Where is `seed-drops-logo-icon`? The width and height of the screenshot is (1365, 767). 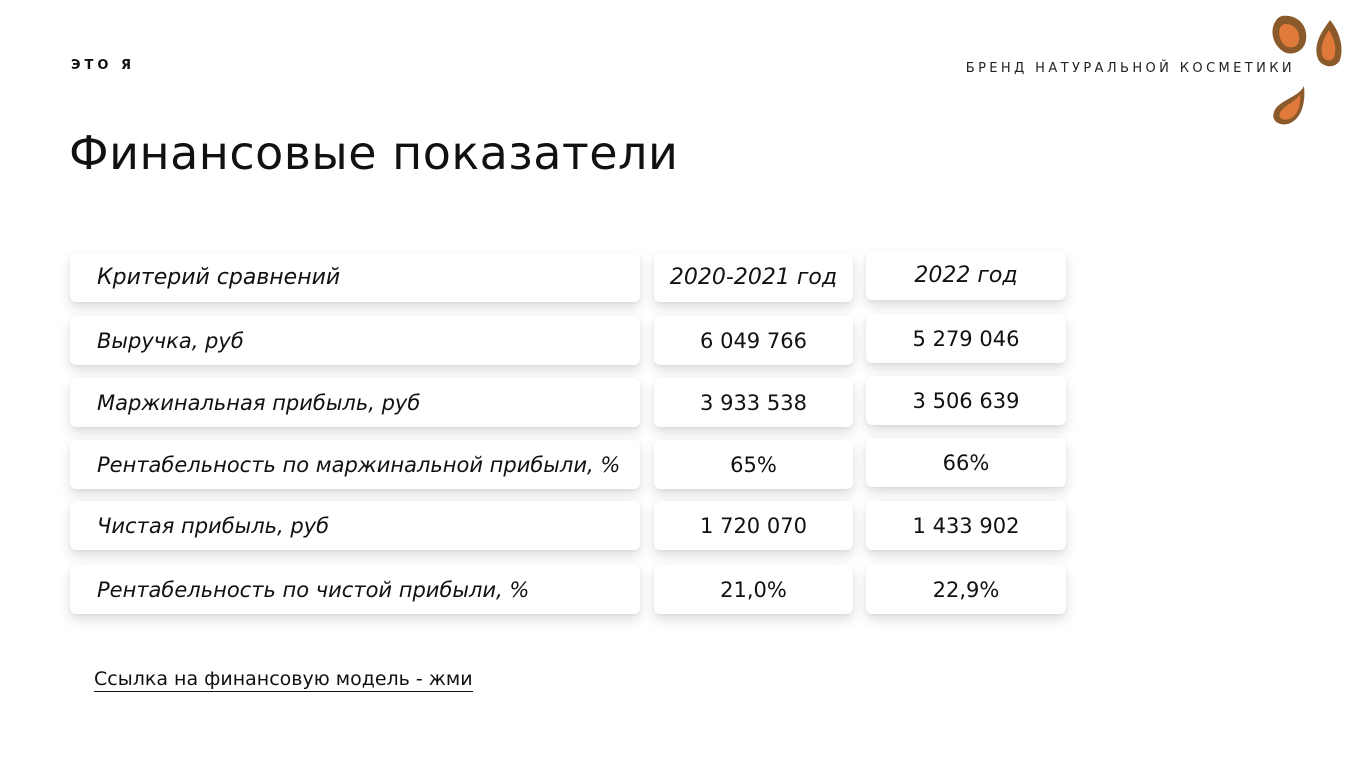 seed-drops-logo-icon is located at coordinates (1307, 70).